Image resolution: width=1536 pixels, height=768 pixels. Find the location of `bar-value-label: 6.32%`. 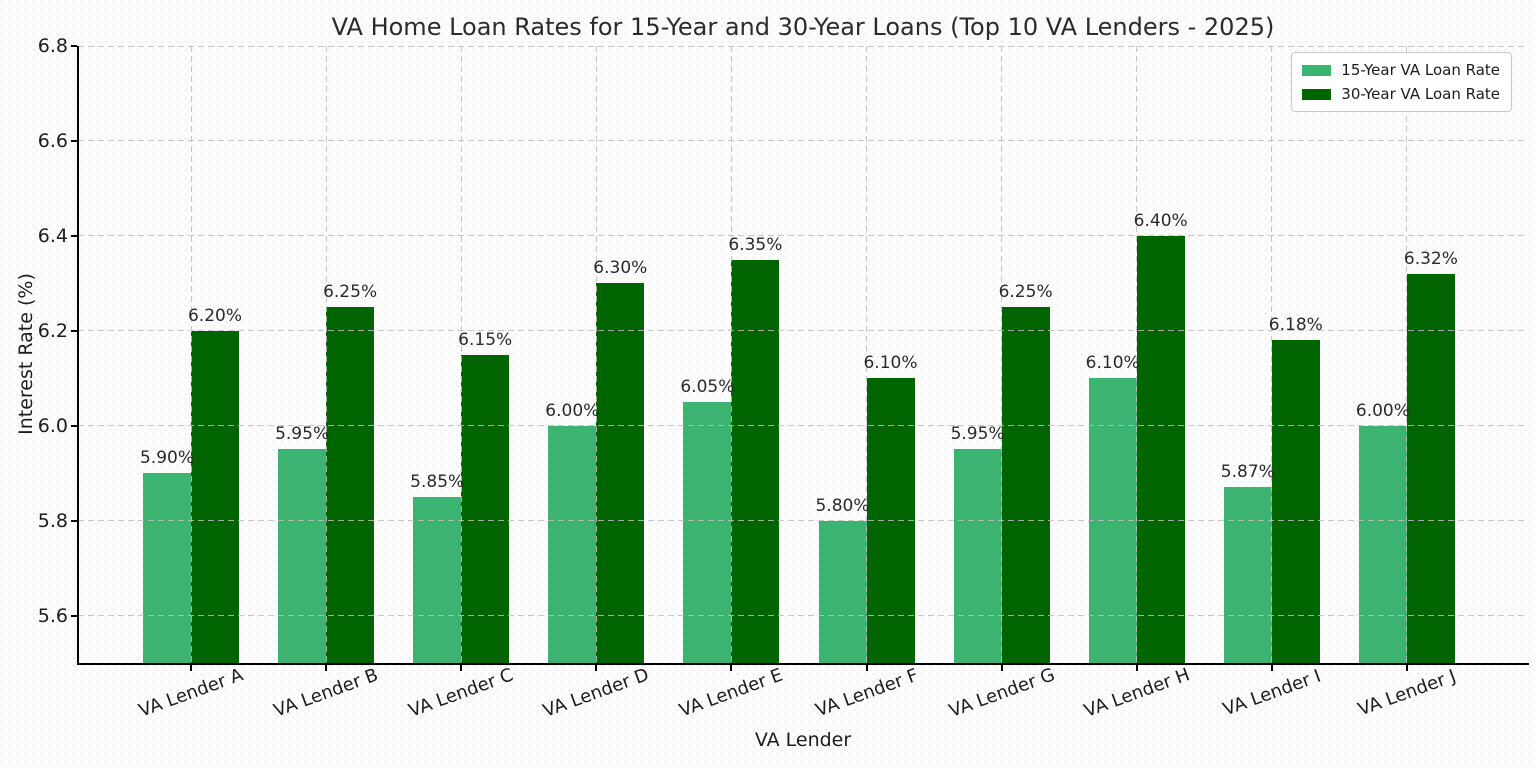

bar-value-label: 6.32% is located at coordinates (1430, 258).